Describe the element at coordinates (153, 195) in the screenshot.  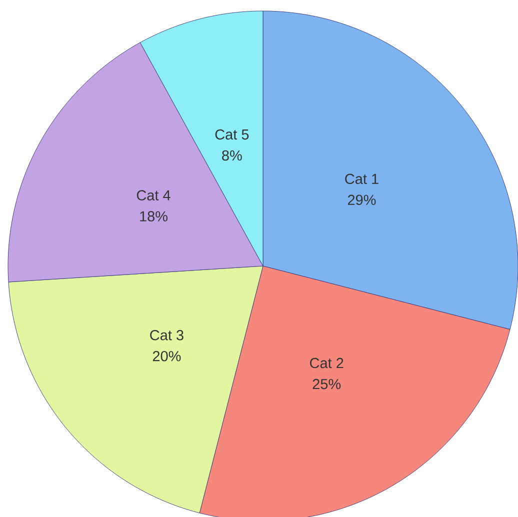
I see `slice-label: Cat 4` at that location.